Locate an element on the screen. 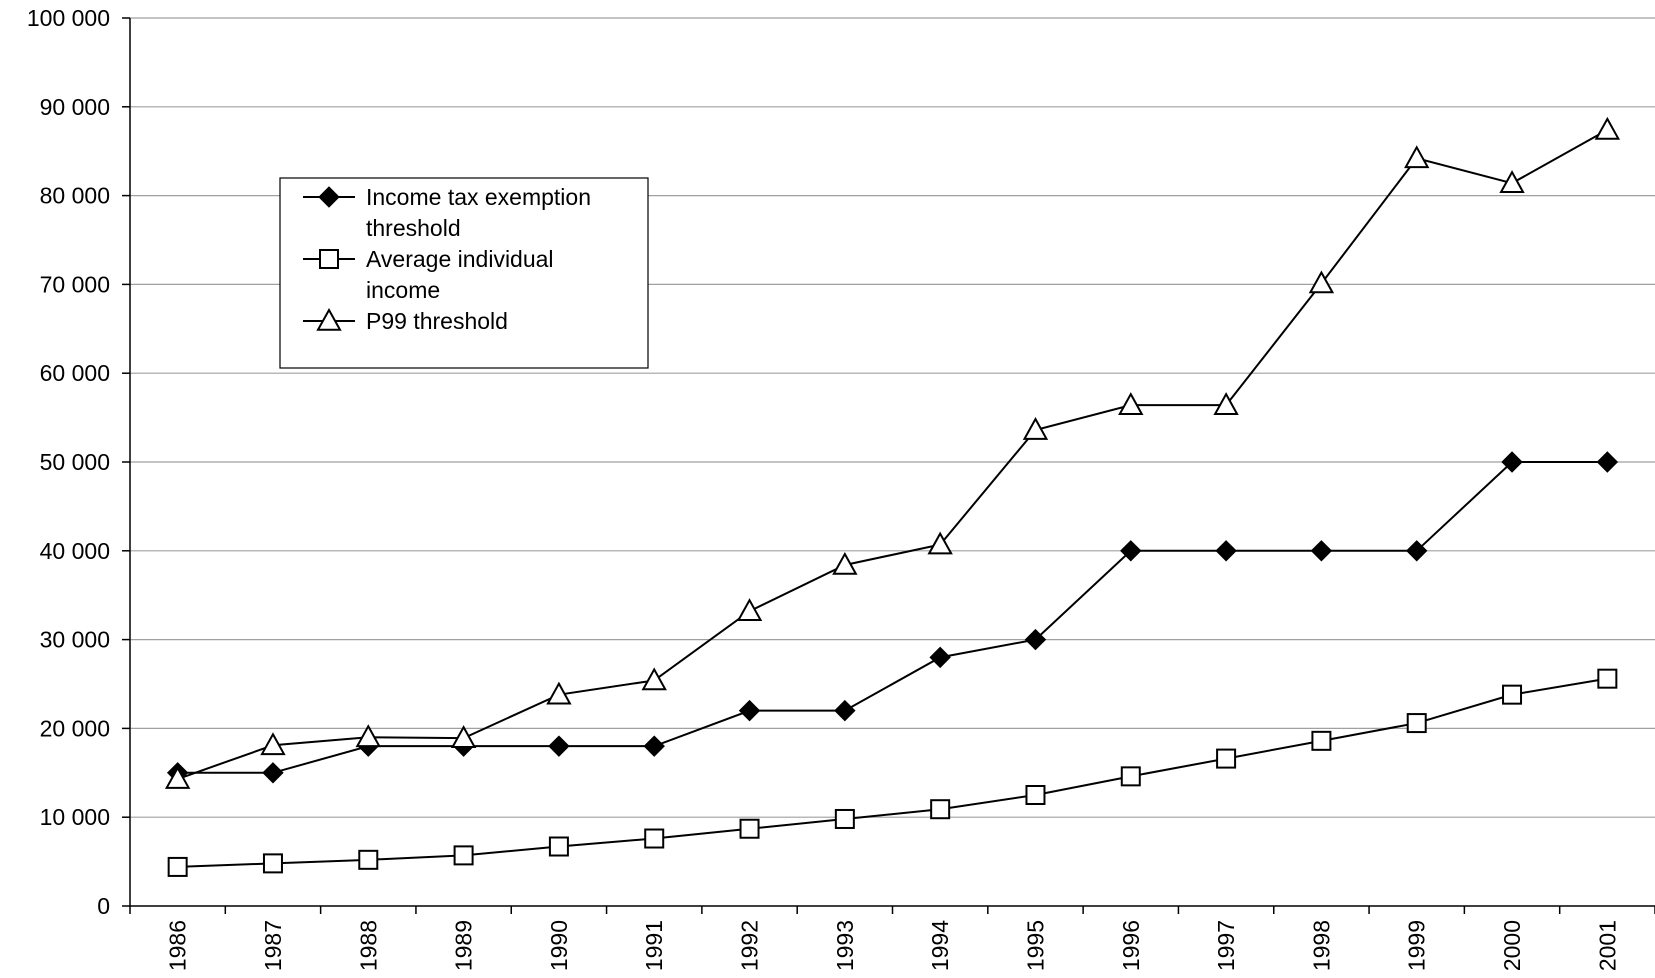 Image resolution: width=1655 pixels, height=978 pixels. legend-box is located at coordinates (464, 273).